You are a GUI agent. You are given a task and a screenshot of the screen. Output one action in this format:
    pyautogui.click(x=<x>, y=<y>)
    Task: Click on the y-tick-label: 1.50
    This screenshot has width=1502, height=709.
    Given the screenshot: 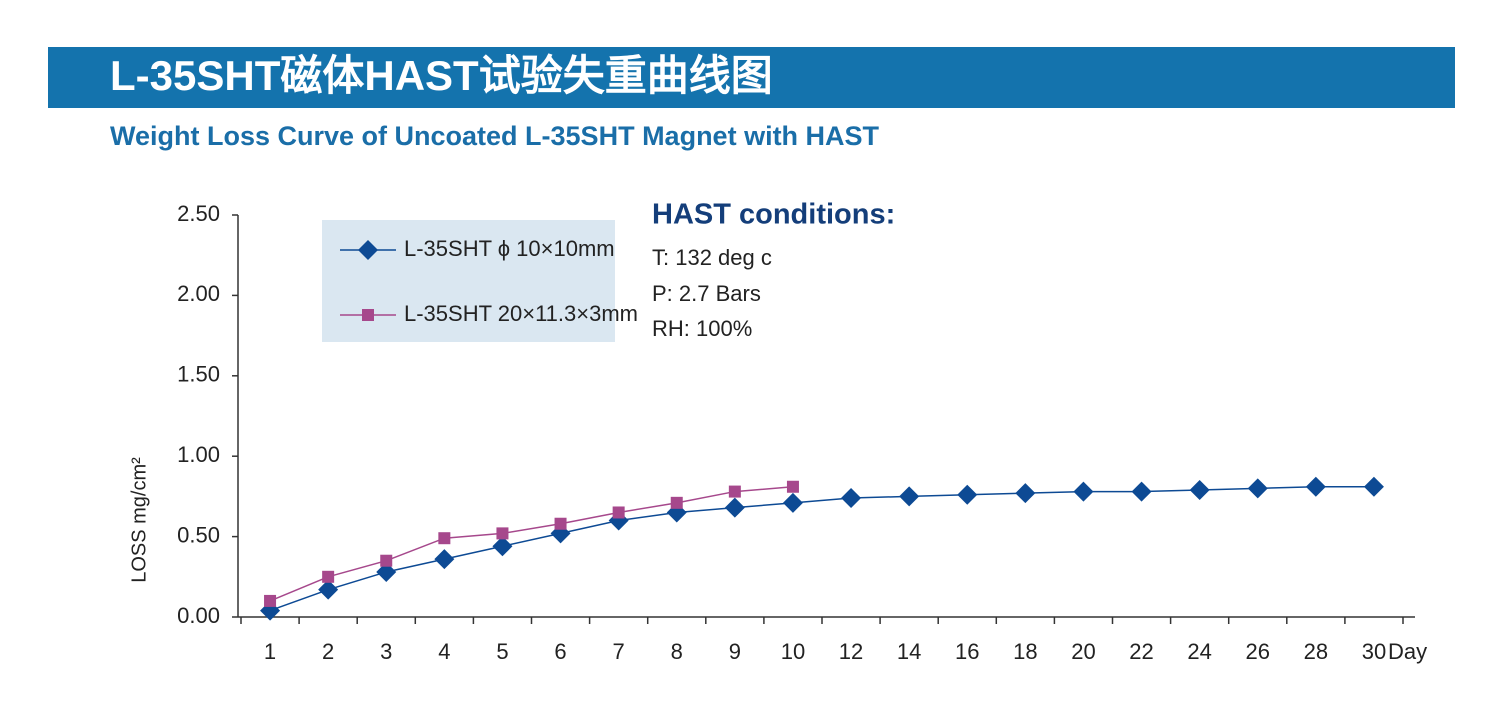 What is the action you would take?
    pyautogui.click(x=198, y=374)
    